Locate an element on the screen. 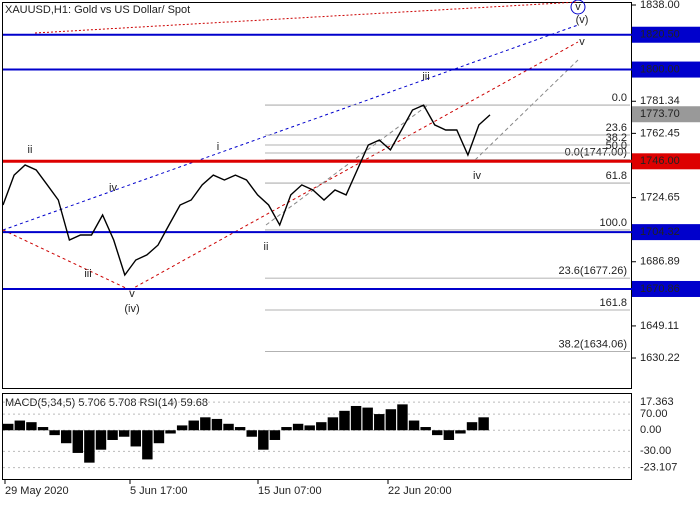 The height and width of the screenshot is (505, 700). y-tick-label: 1649.11 is located at coordinates (659, 326).